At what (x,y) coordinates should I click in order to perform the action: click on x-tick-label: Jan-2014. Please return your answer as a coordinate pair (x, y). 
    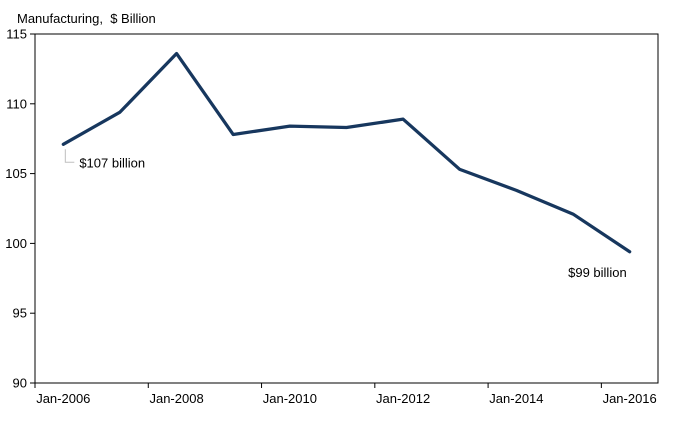
    Looking at the image, I should click on (516, 398).